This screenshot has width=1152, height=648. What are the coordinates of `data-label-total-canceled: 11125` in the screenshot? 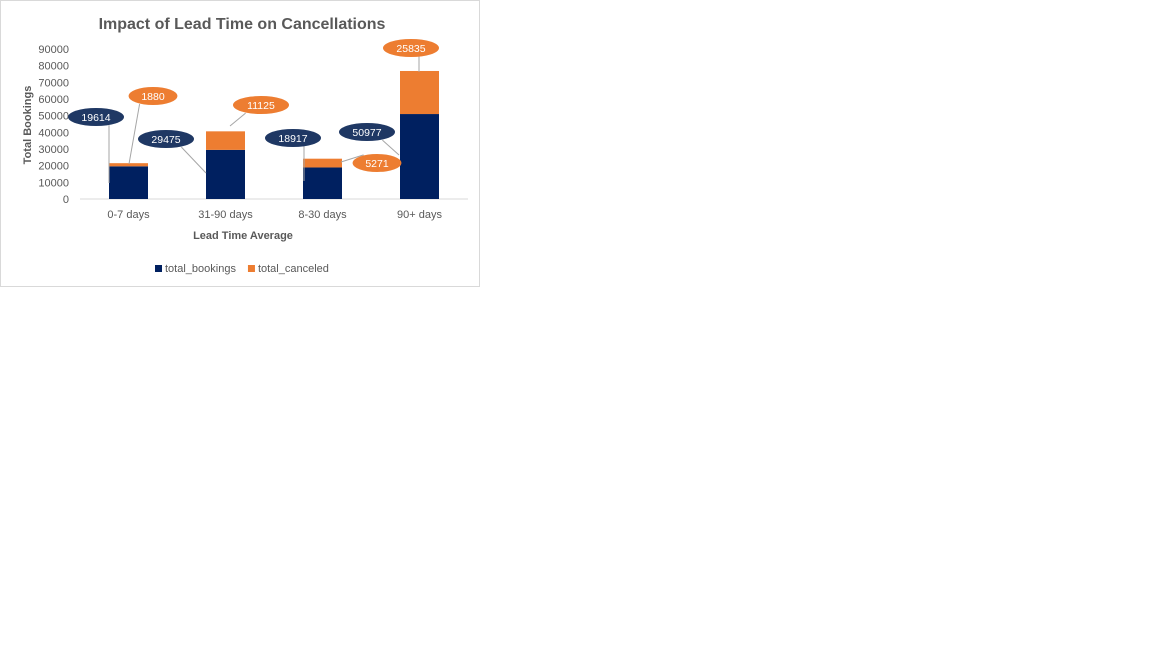 It's located at (261, 106).